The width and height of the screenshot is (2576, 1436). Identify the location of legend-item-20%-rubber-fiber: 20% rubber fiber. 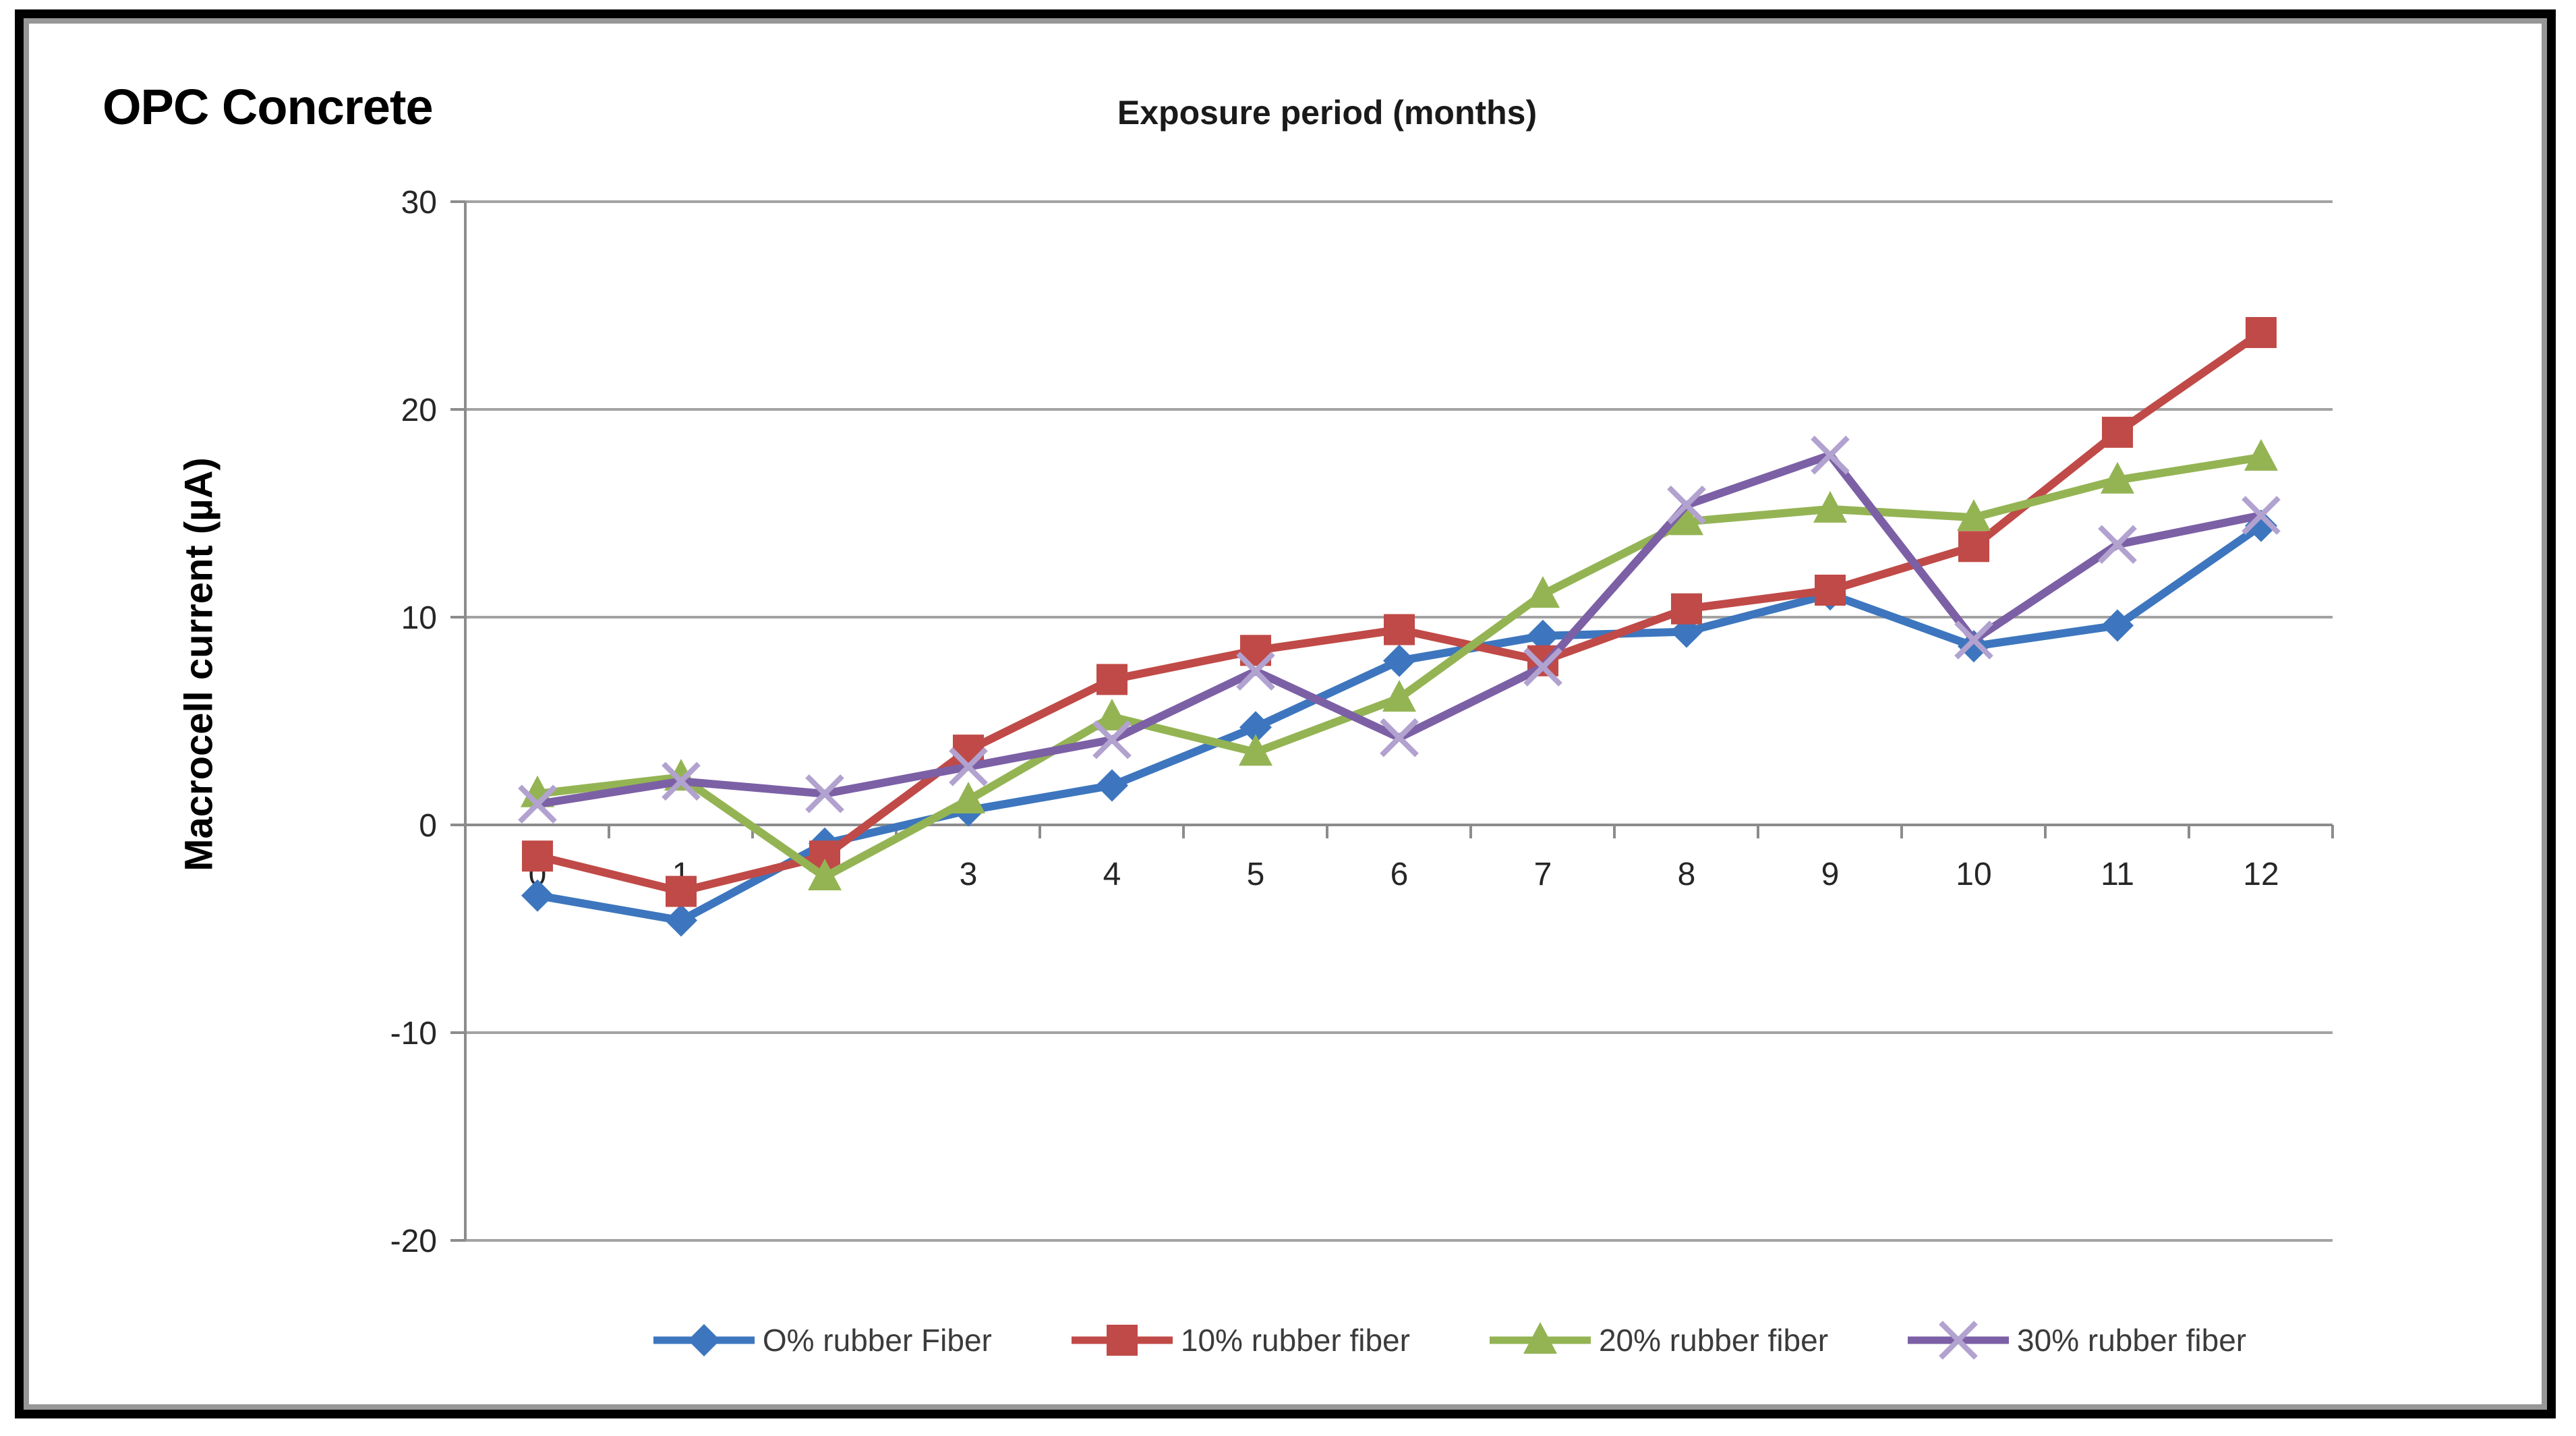
(1659, 1340).